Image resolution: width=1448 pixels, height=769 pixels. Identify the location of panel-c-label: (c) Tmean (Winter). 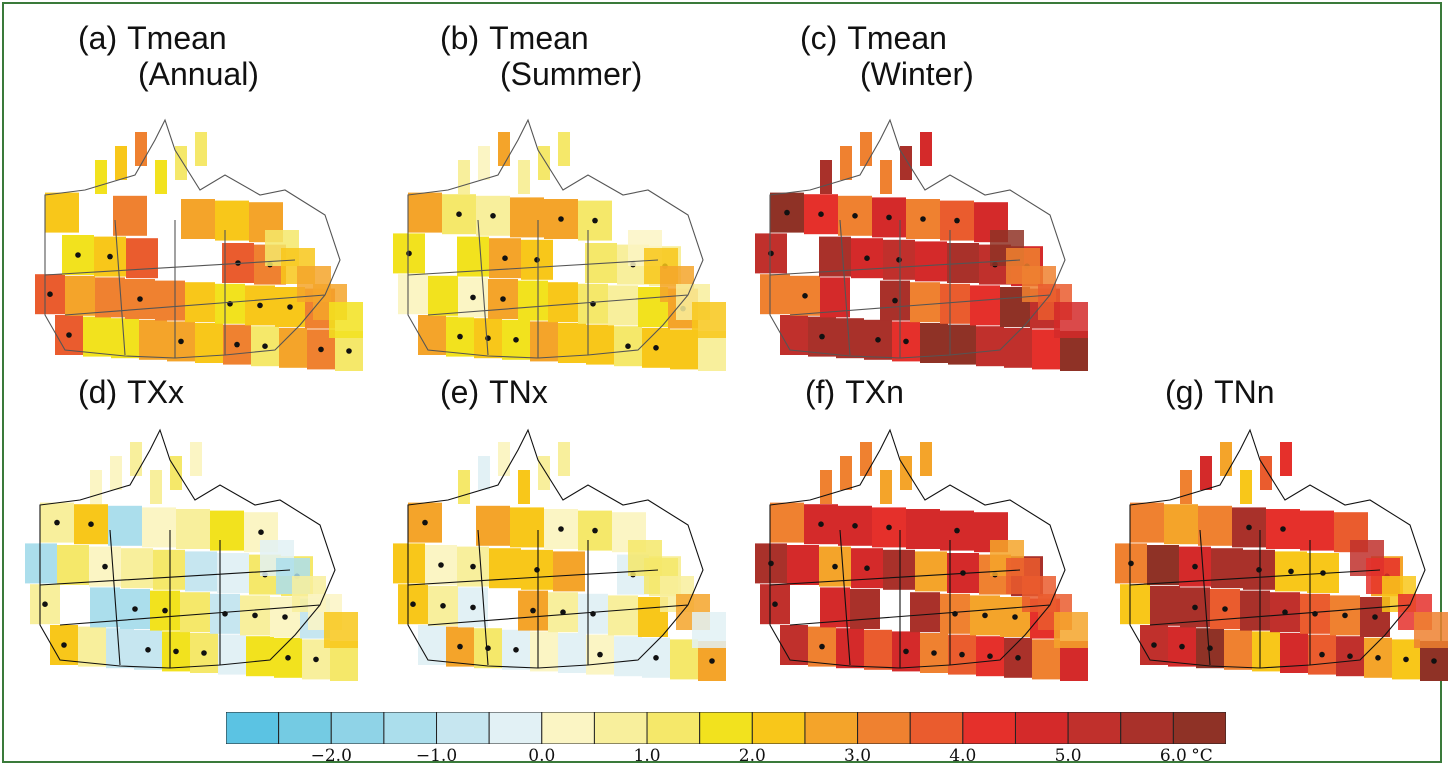
(887, 56).